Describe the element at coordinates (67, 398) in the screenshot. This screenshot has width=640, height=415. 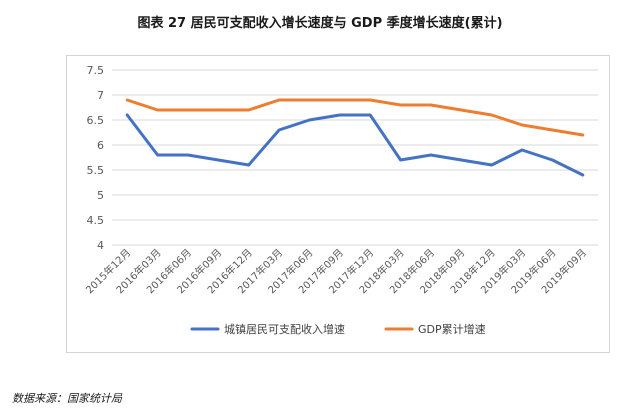
I see `data-source: 数据来源：国家统计局` at that location.